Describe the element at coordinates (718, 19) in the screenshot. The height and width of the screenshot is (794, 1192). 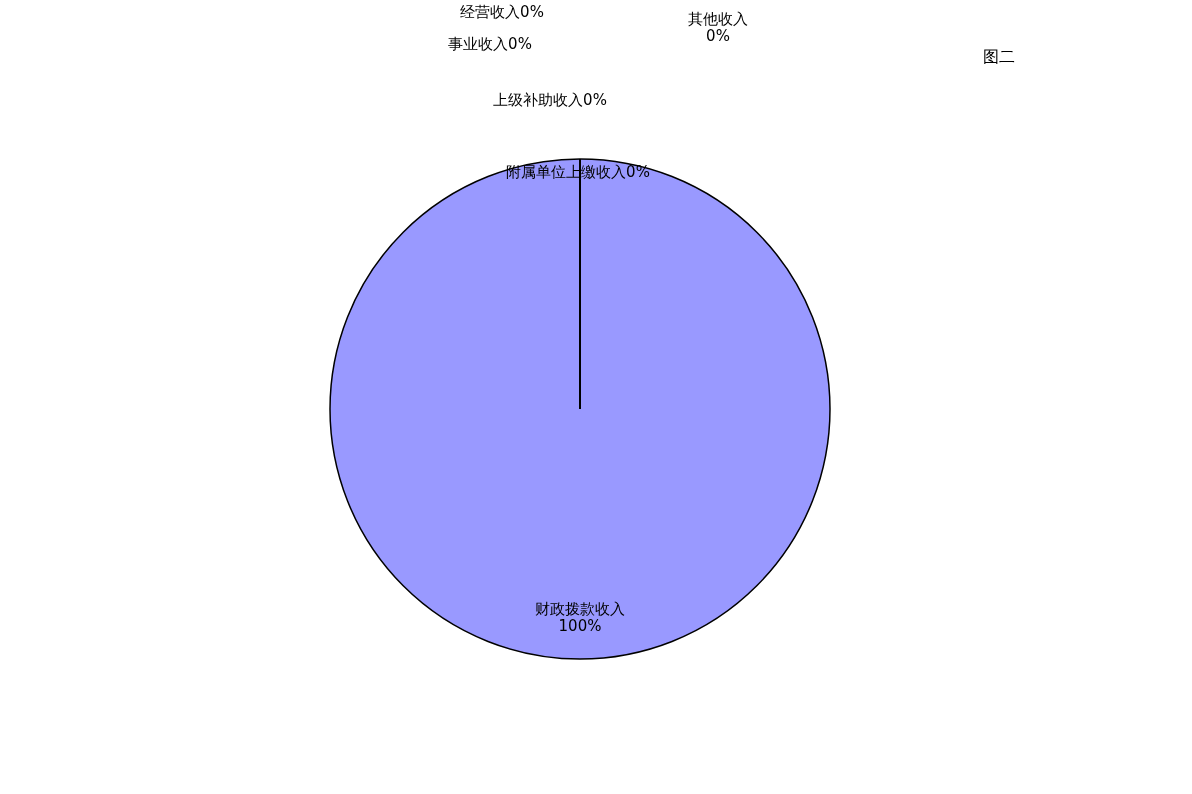
I see `category-label: 其他收入` at that location.